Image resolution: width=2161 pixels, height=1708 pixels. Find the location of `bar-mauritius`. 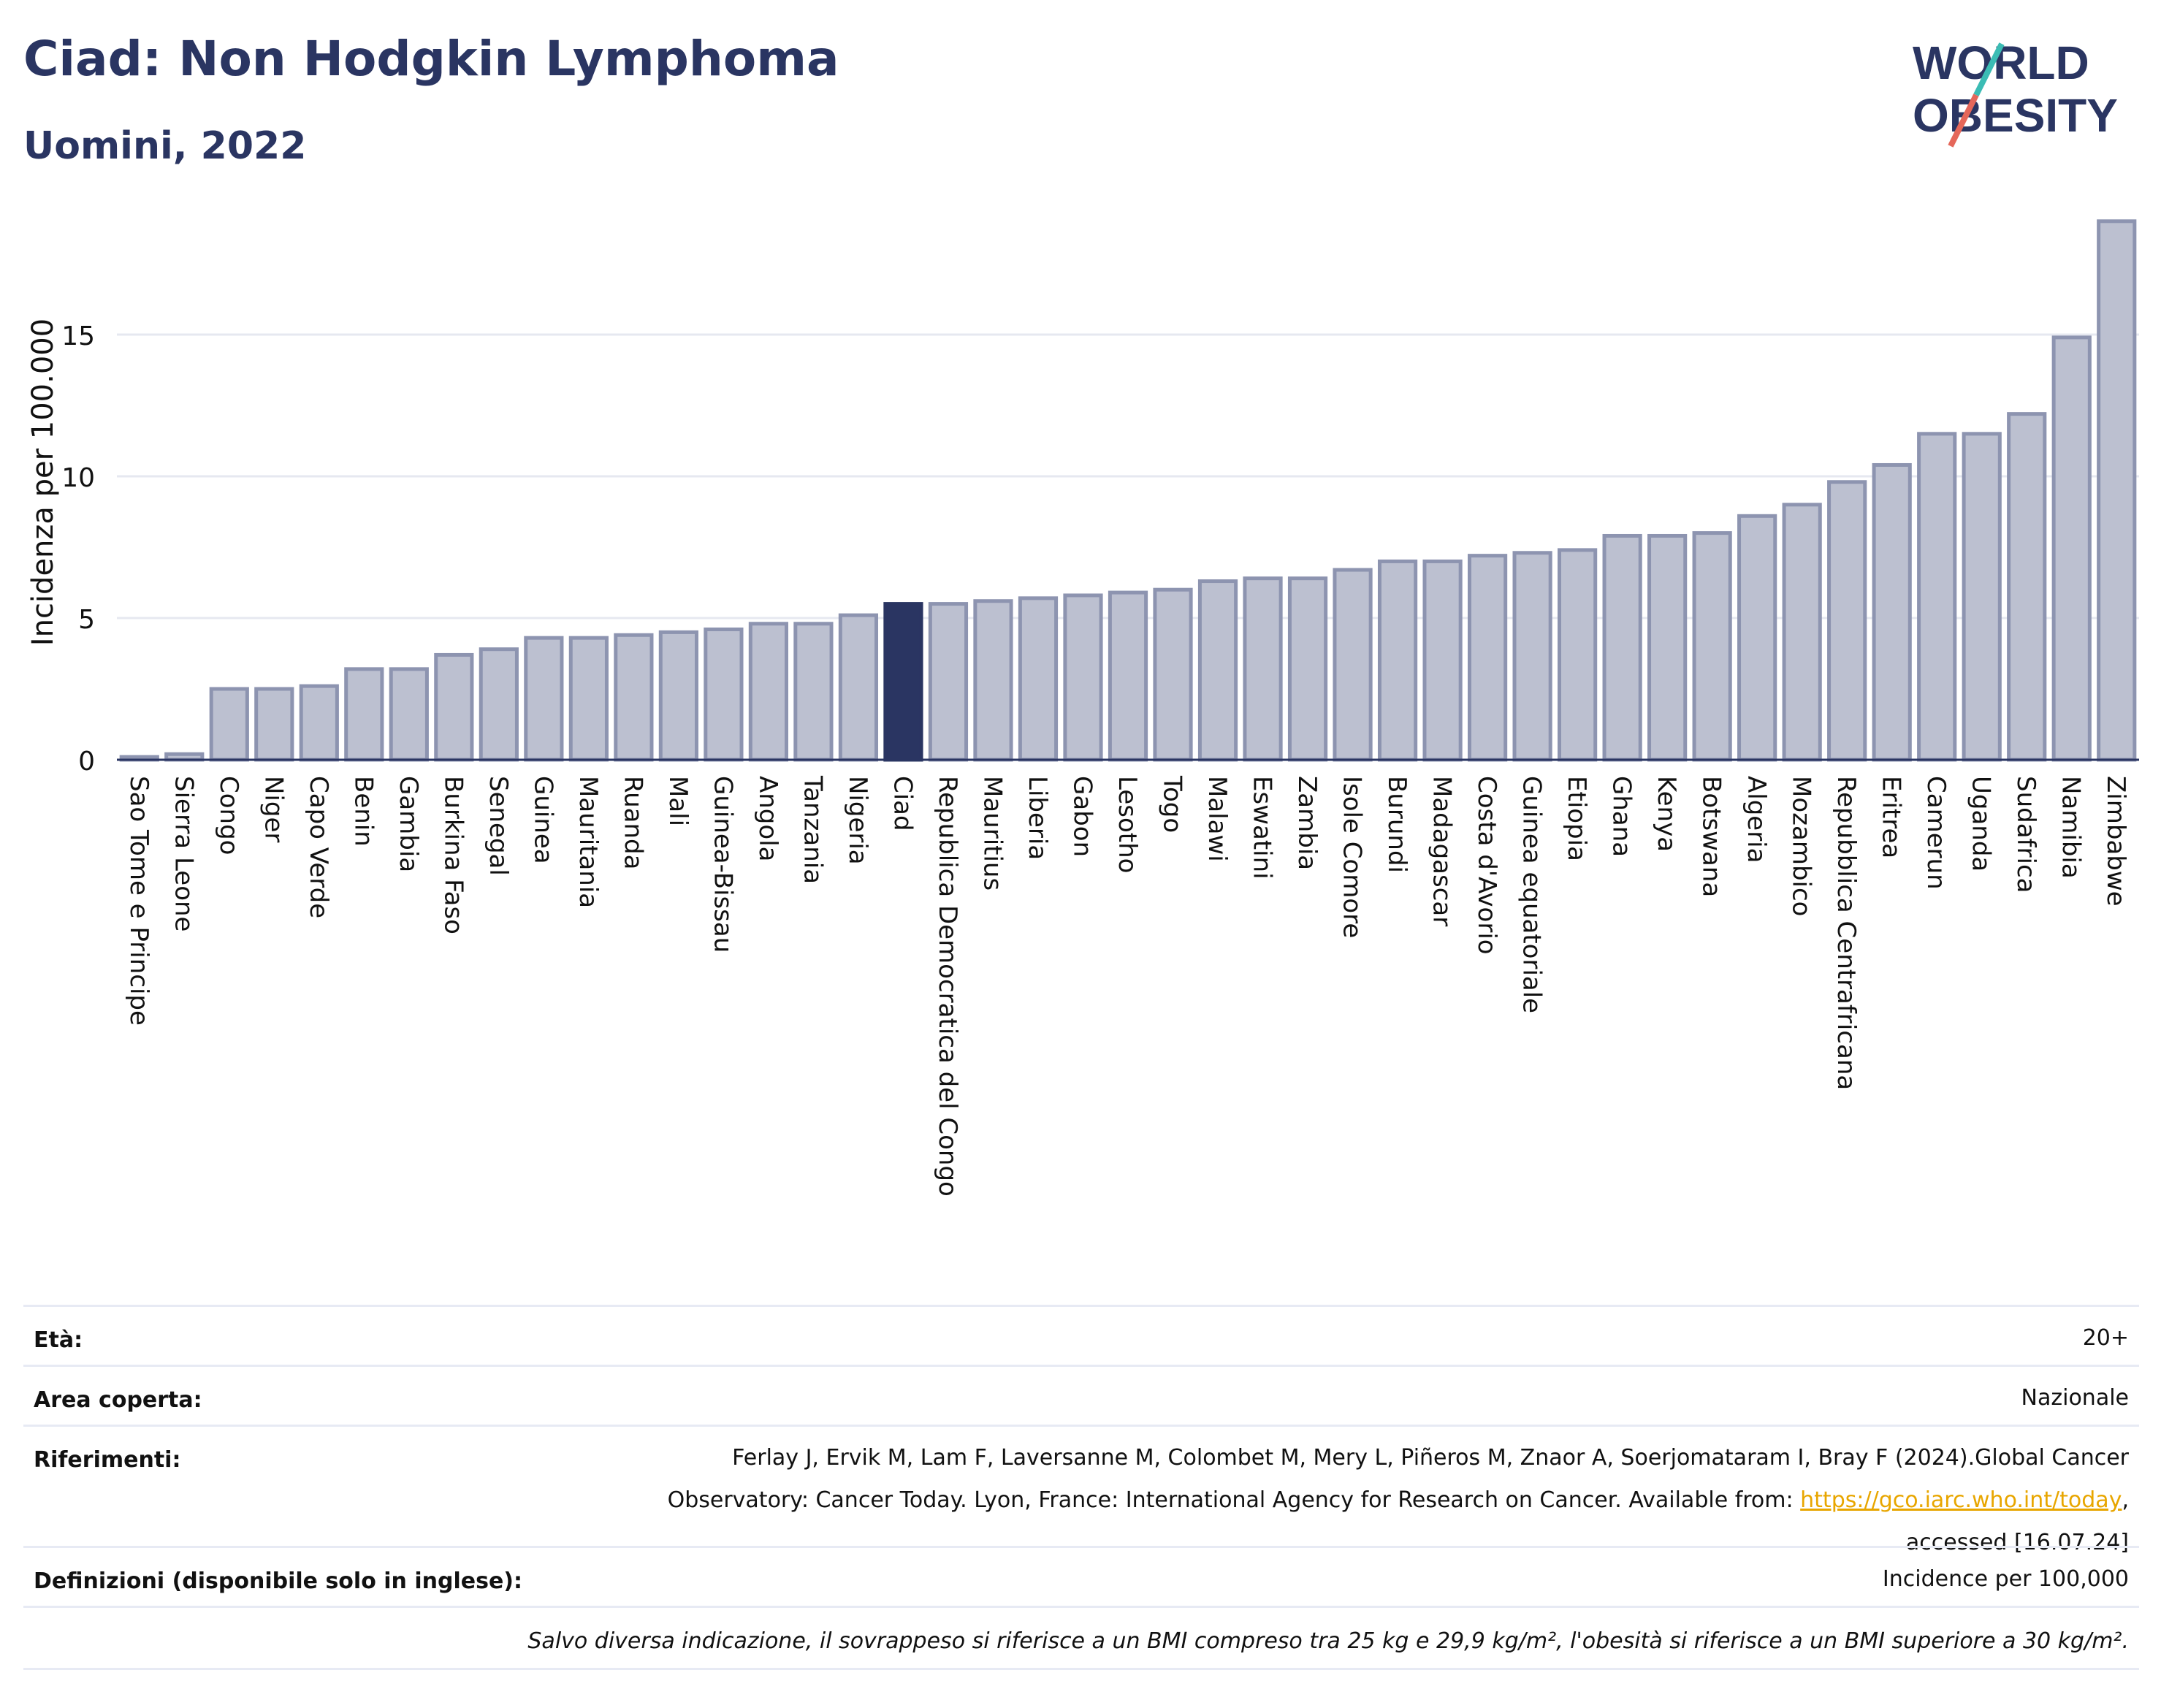

bar-mauritius is located at coordinates (993, 680).